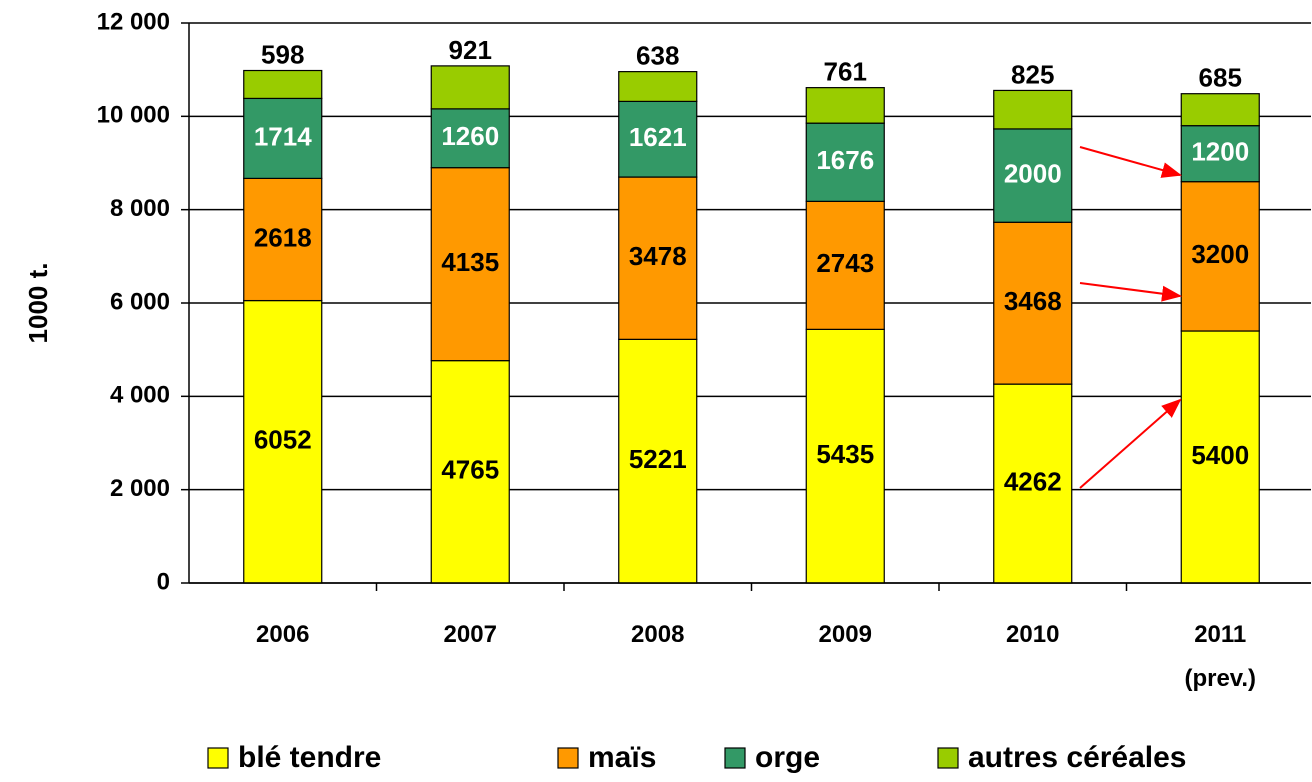  What do you see at coordinates (309, 757) in the screenshot?
I see `legend-label: blé tendre` at bounding box center [309, 757].